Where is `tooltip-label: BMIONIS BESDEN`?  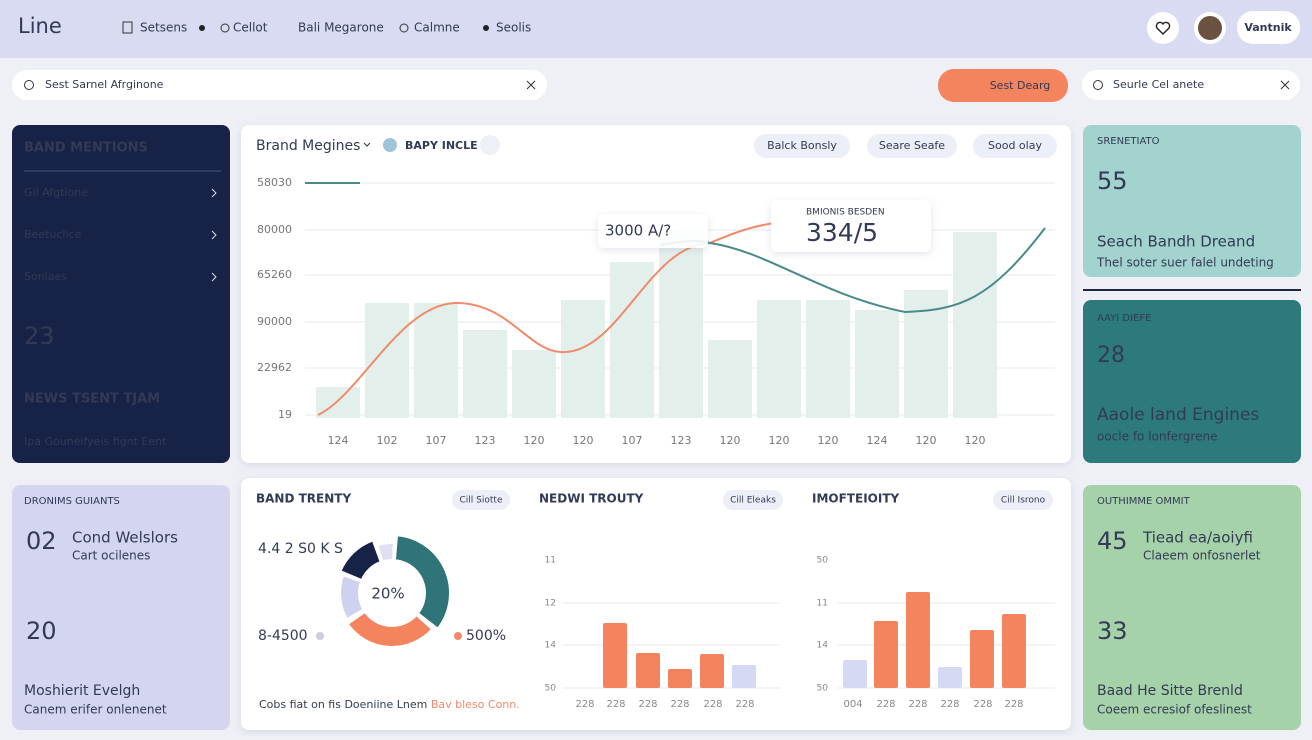 tooltip-label: BMIONIS BESDEN is located at coordinates (845, 213).